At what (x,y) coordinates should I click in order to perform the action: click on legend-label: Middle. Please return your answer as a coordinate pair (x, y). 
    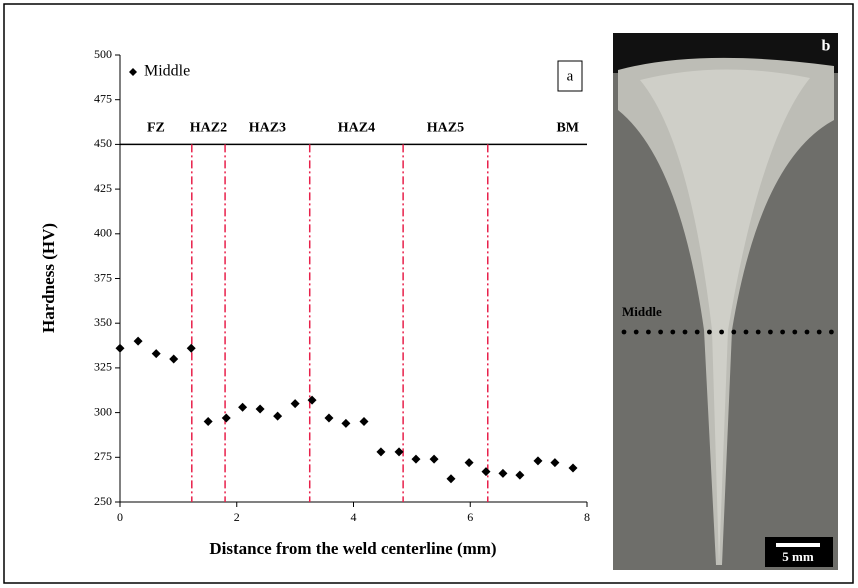
    Looking at the image, I should click on (167, 71).